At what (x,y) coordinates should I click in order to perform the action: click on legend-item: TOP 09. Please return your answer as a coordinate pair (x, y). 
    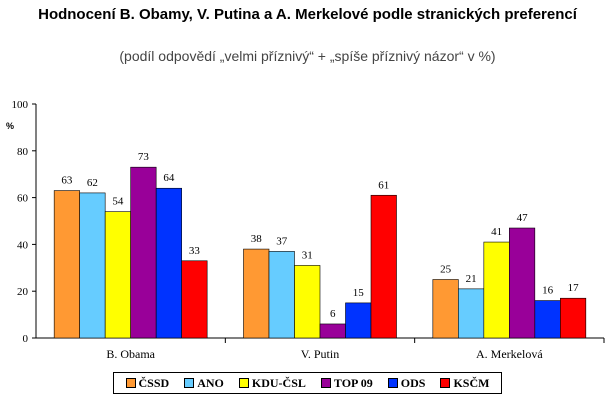
    Looking at the image, I should click on (346, 383).